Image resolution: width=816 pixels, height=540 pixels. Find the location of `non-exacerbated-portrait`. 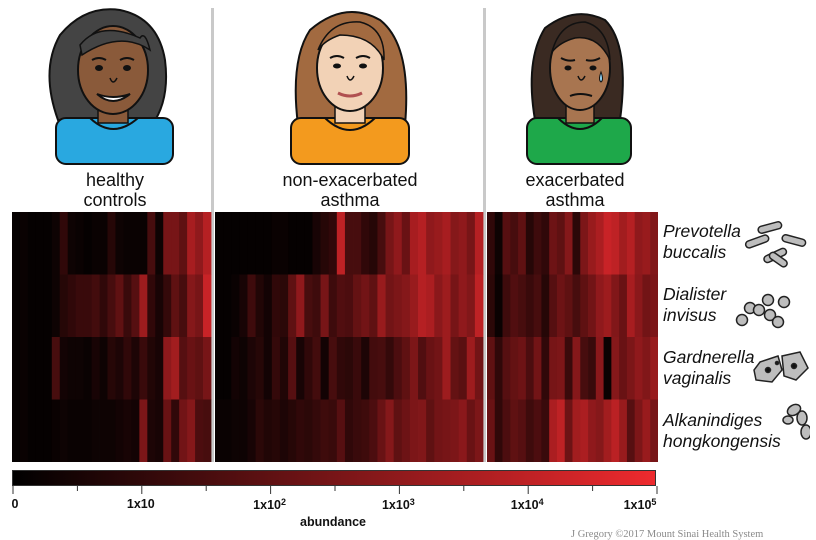

non-exacerbated-portrait is located at coordinates (350, 88).